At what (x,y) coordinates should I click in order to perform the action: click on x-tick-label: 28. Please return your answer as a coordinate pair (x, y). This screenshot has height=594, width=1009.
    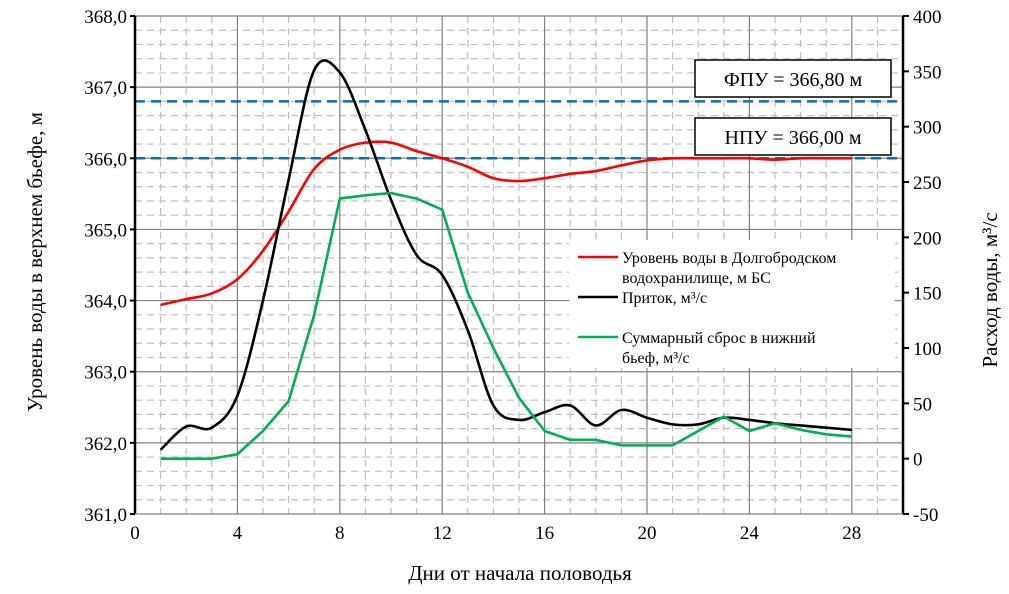
    Looking at the image, I should click on (851, 533).